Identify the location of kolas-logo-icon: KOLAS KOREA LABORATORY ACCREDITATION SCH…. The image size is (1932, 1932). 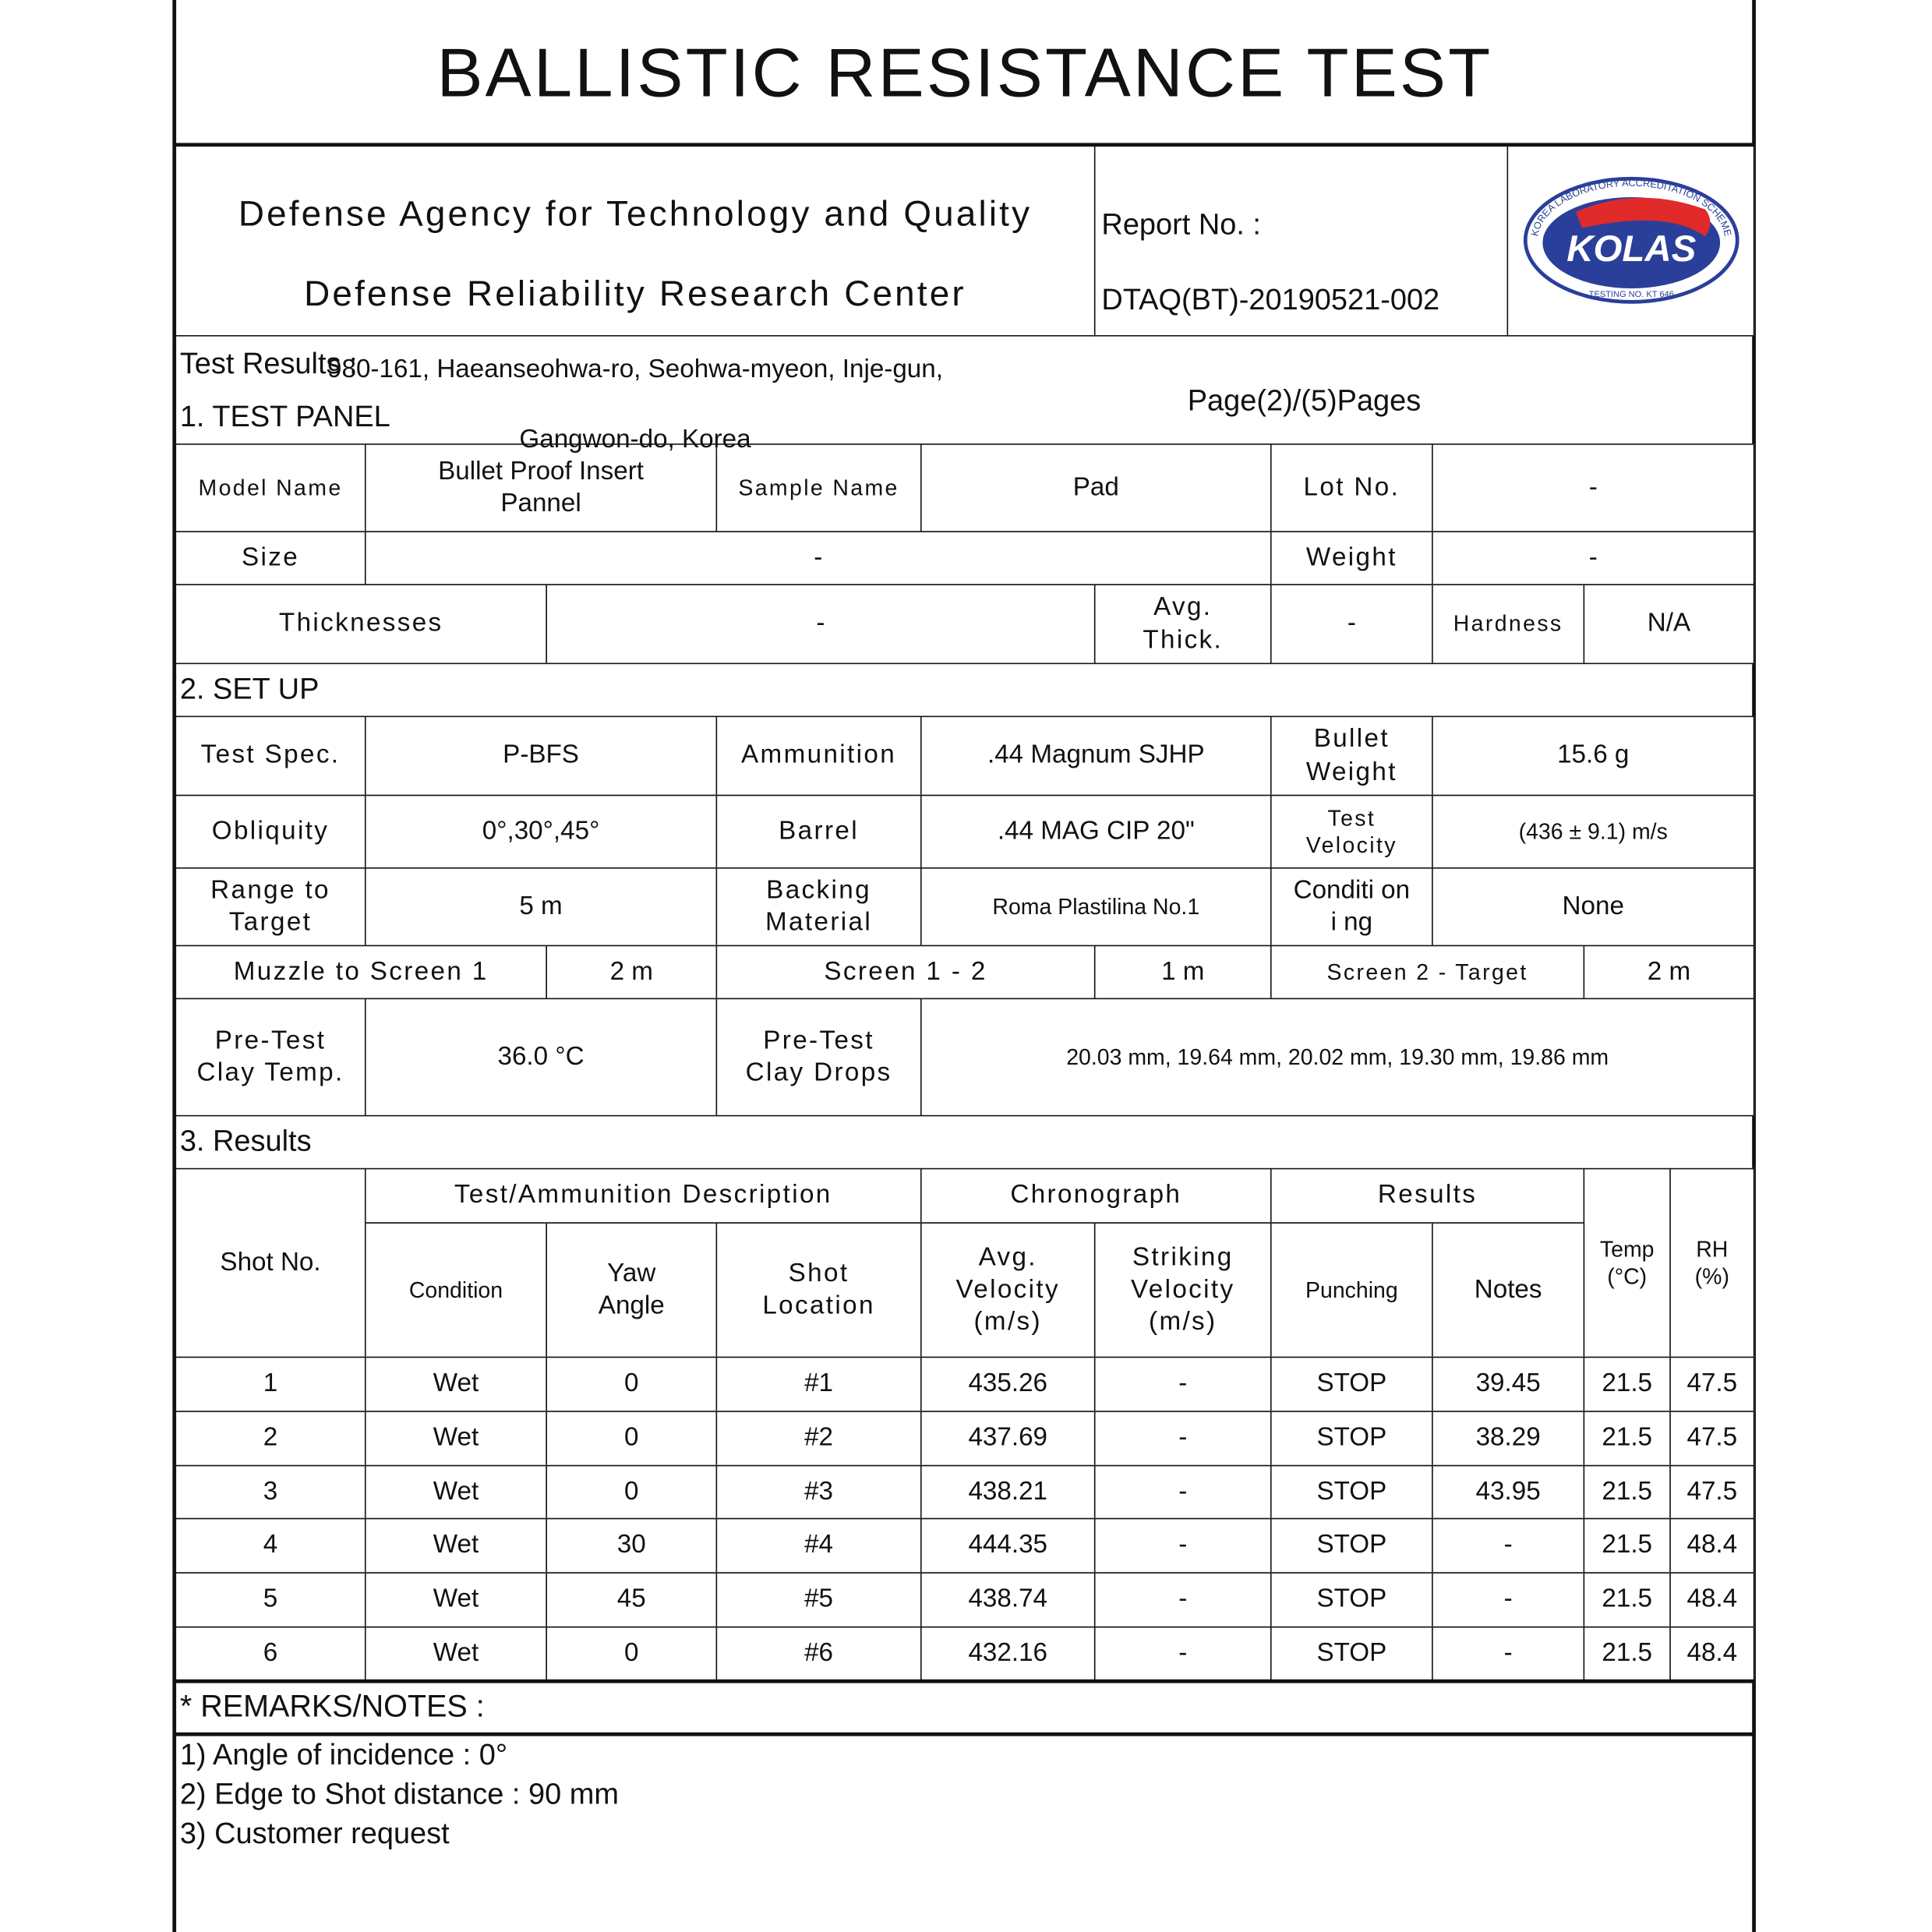
(1631, 240).